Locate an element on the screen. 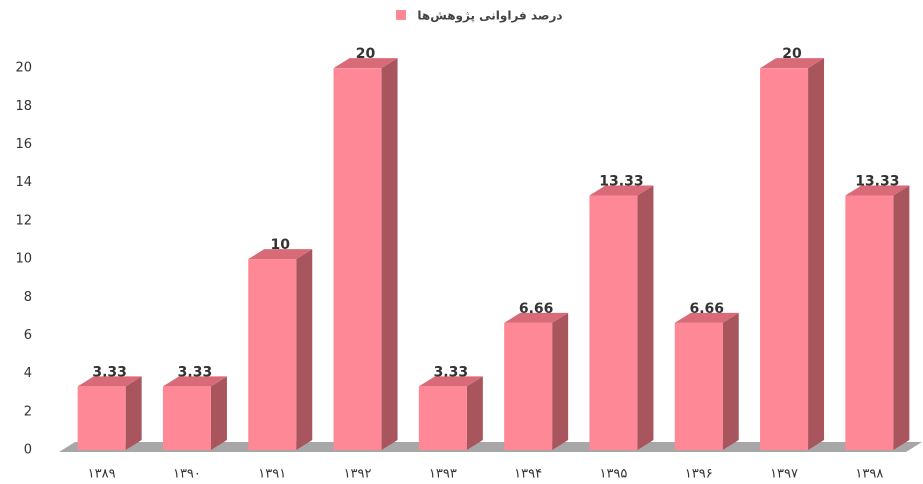  y-tick-label: 10 is located at coordinates (23, 259).